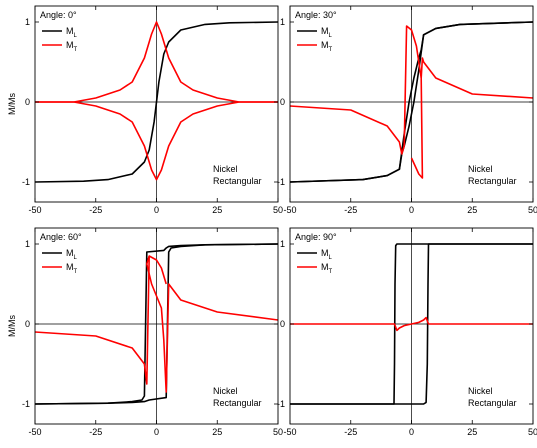  I want to click on angle-annotation: Angle: 90°, so click(316, 237).